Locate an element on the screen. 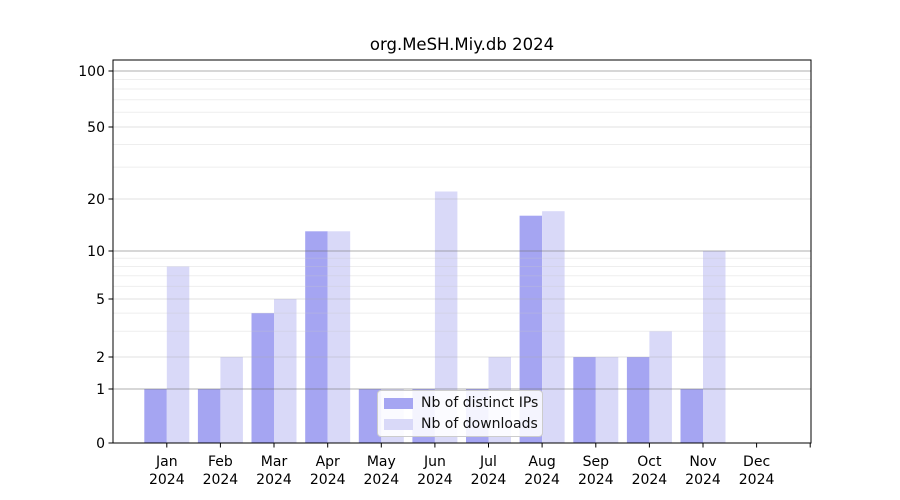 The width and height of the screenshot is (900, 500). bar-nb-of-downloads-nov is located at coordinates (714, 347).